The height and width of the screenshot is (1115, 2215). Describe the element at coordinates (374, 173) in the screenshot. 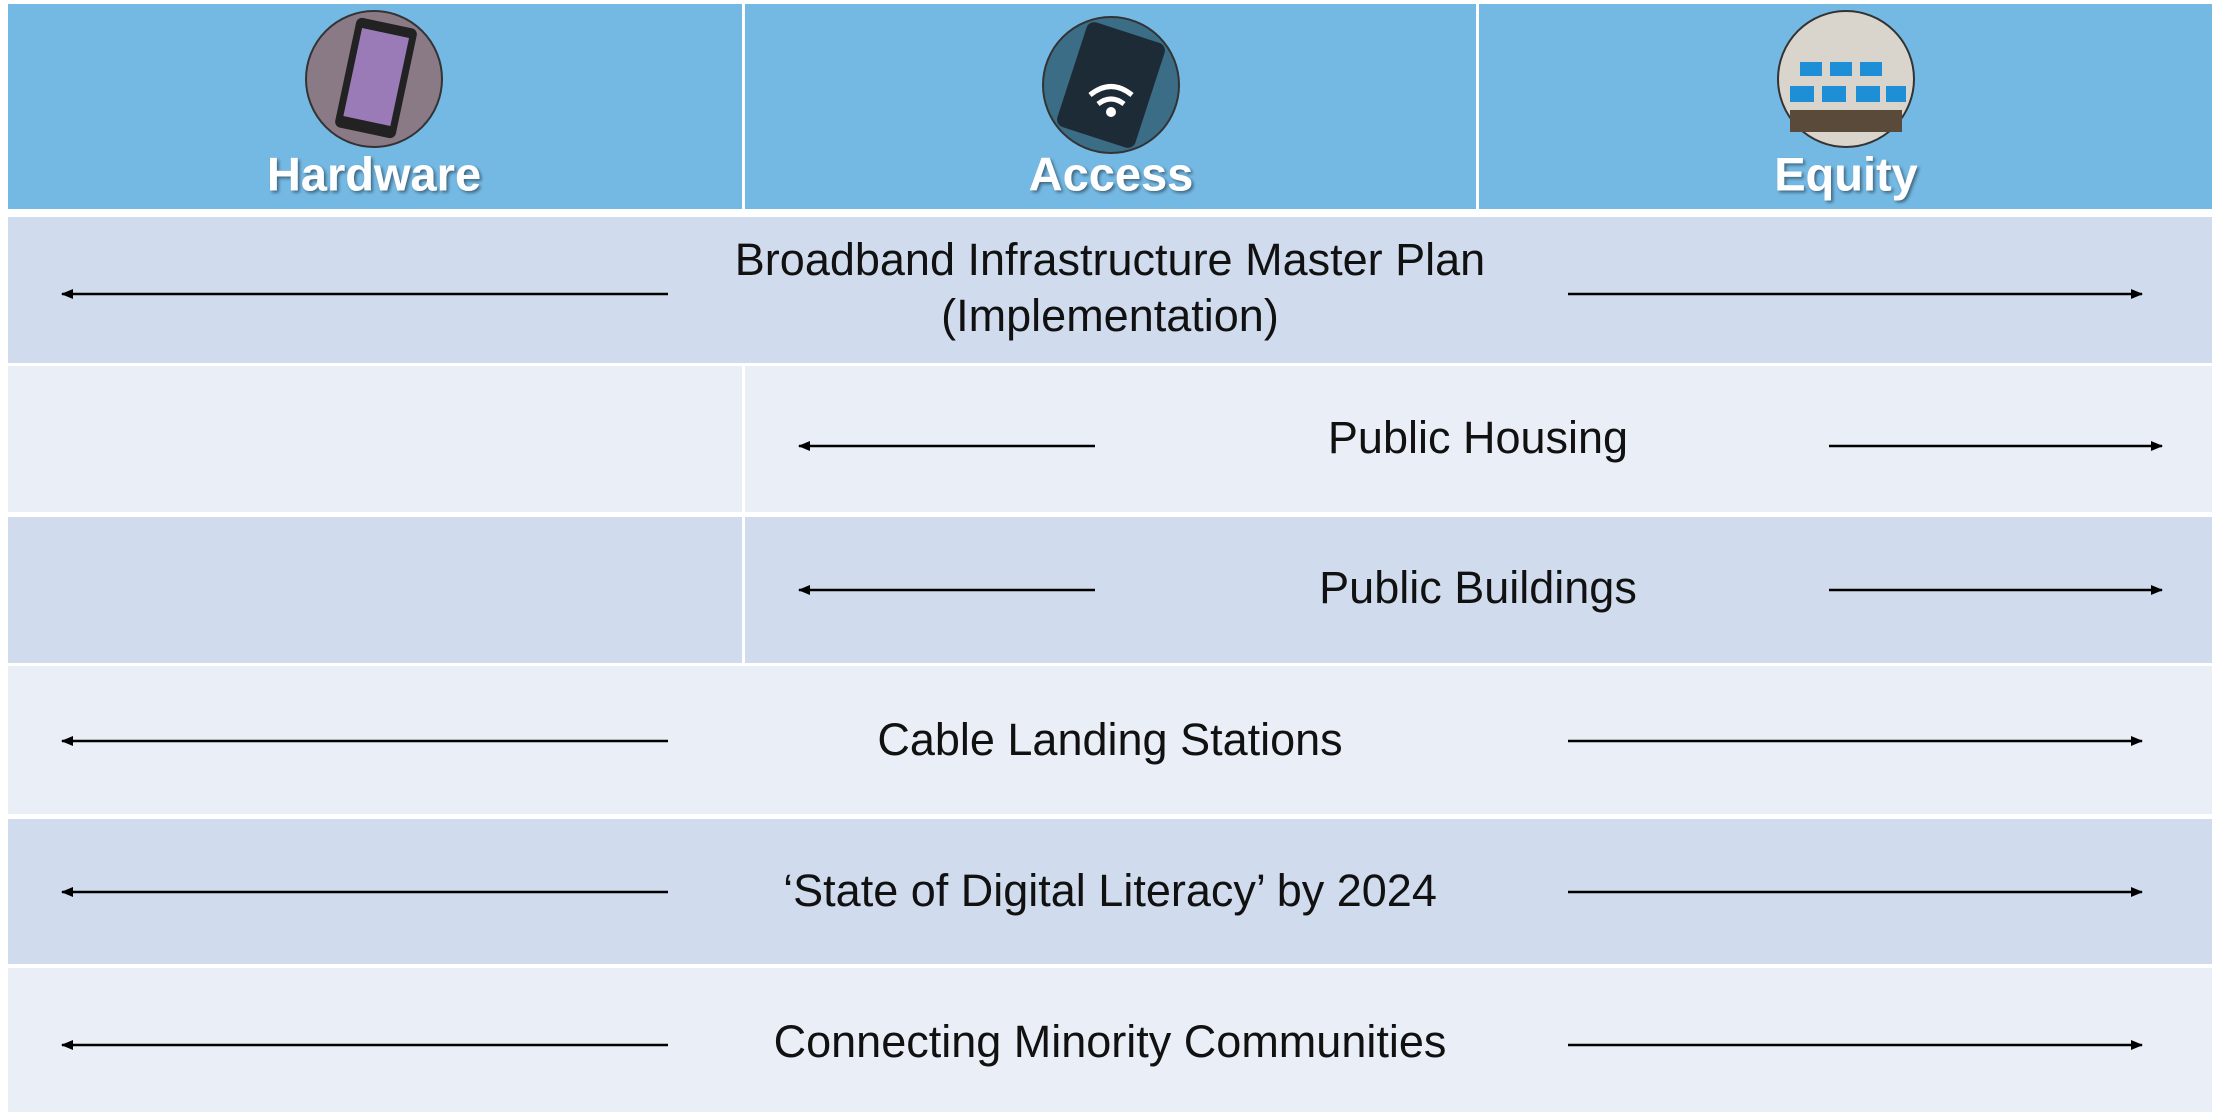

I see `column-header: Hardware` at that location.